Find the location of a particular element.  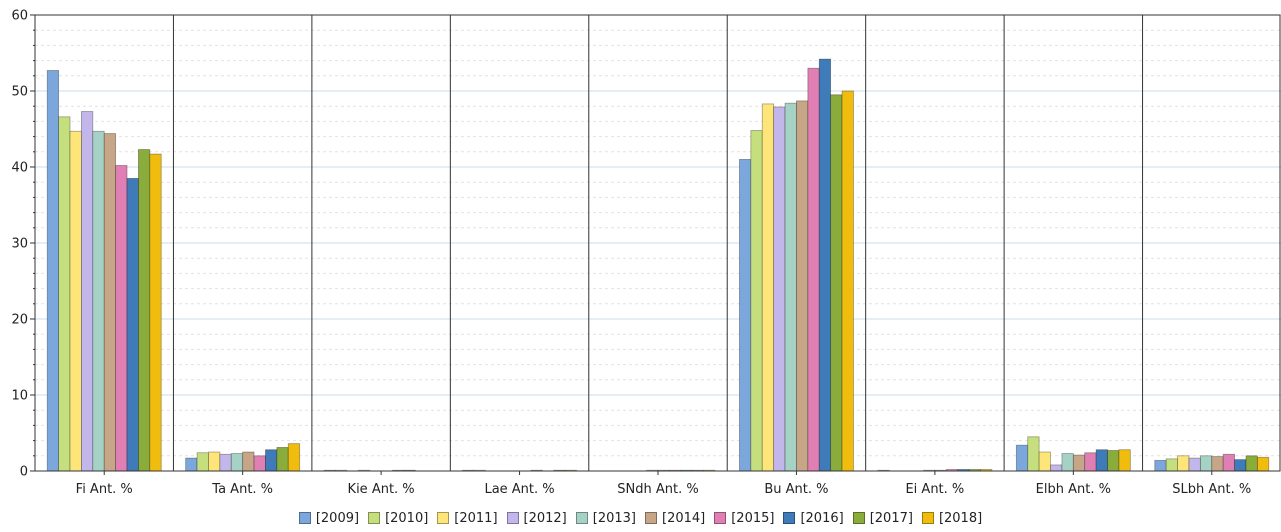

legend-item: [2015] is located at coordinates (744, 518).